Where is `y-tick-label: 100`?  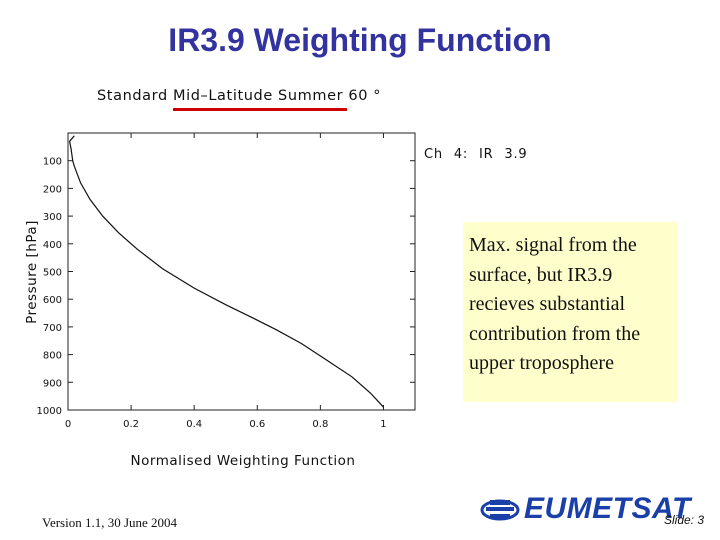 y-tick-label: 100 is located at coordinates (52, 162).